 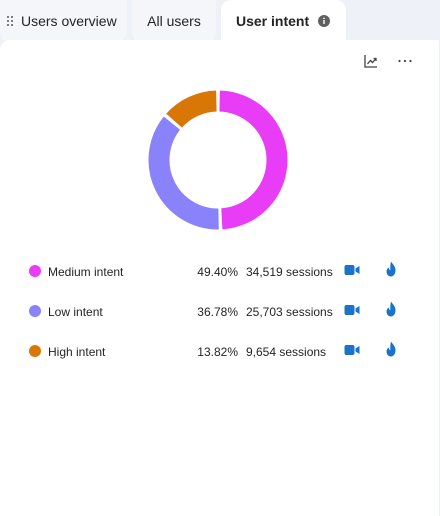 What do you see at coordinates (289, 272) in the screenshot?
I see `legend-sessions: 34,519 sessions` at bounding box center [289, 272].